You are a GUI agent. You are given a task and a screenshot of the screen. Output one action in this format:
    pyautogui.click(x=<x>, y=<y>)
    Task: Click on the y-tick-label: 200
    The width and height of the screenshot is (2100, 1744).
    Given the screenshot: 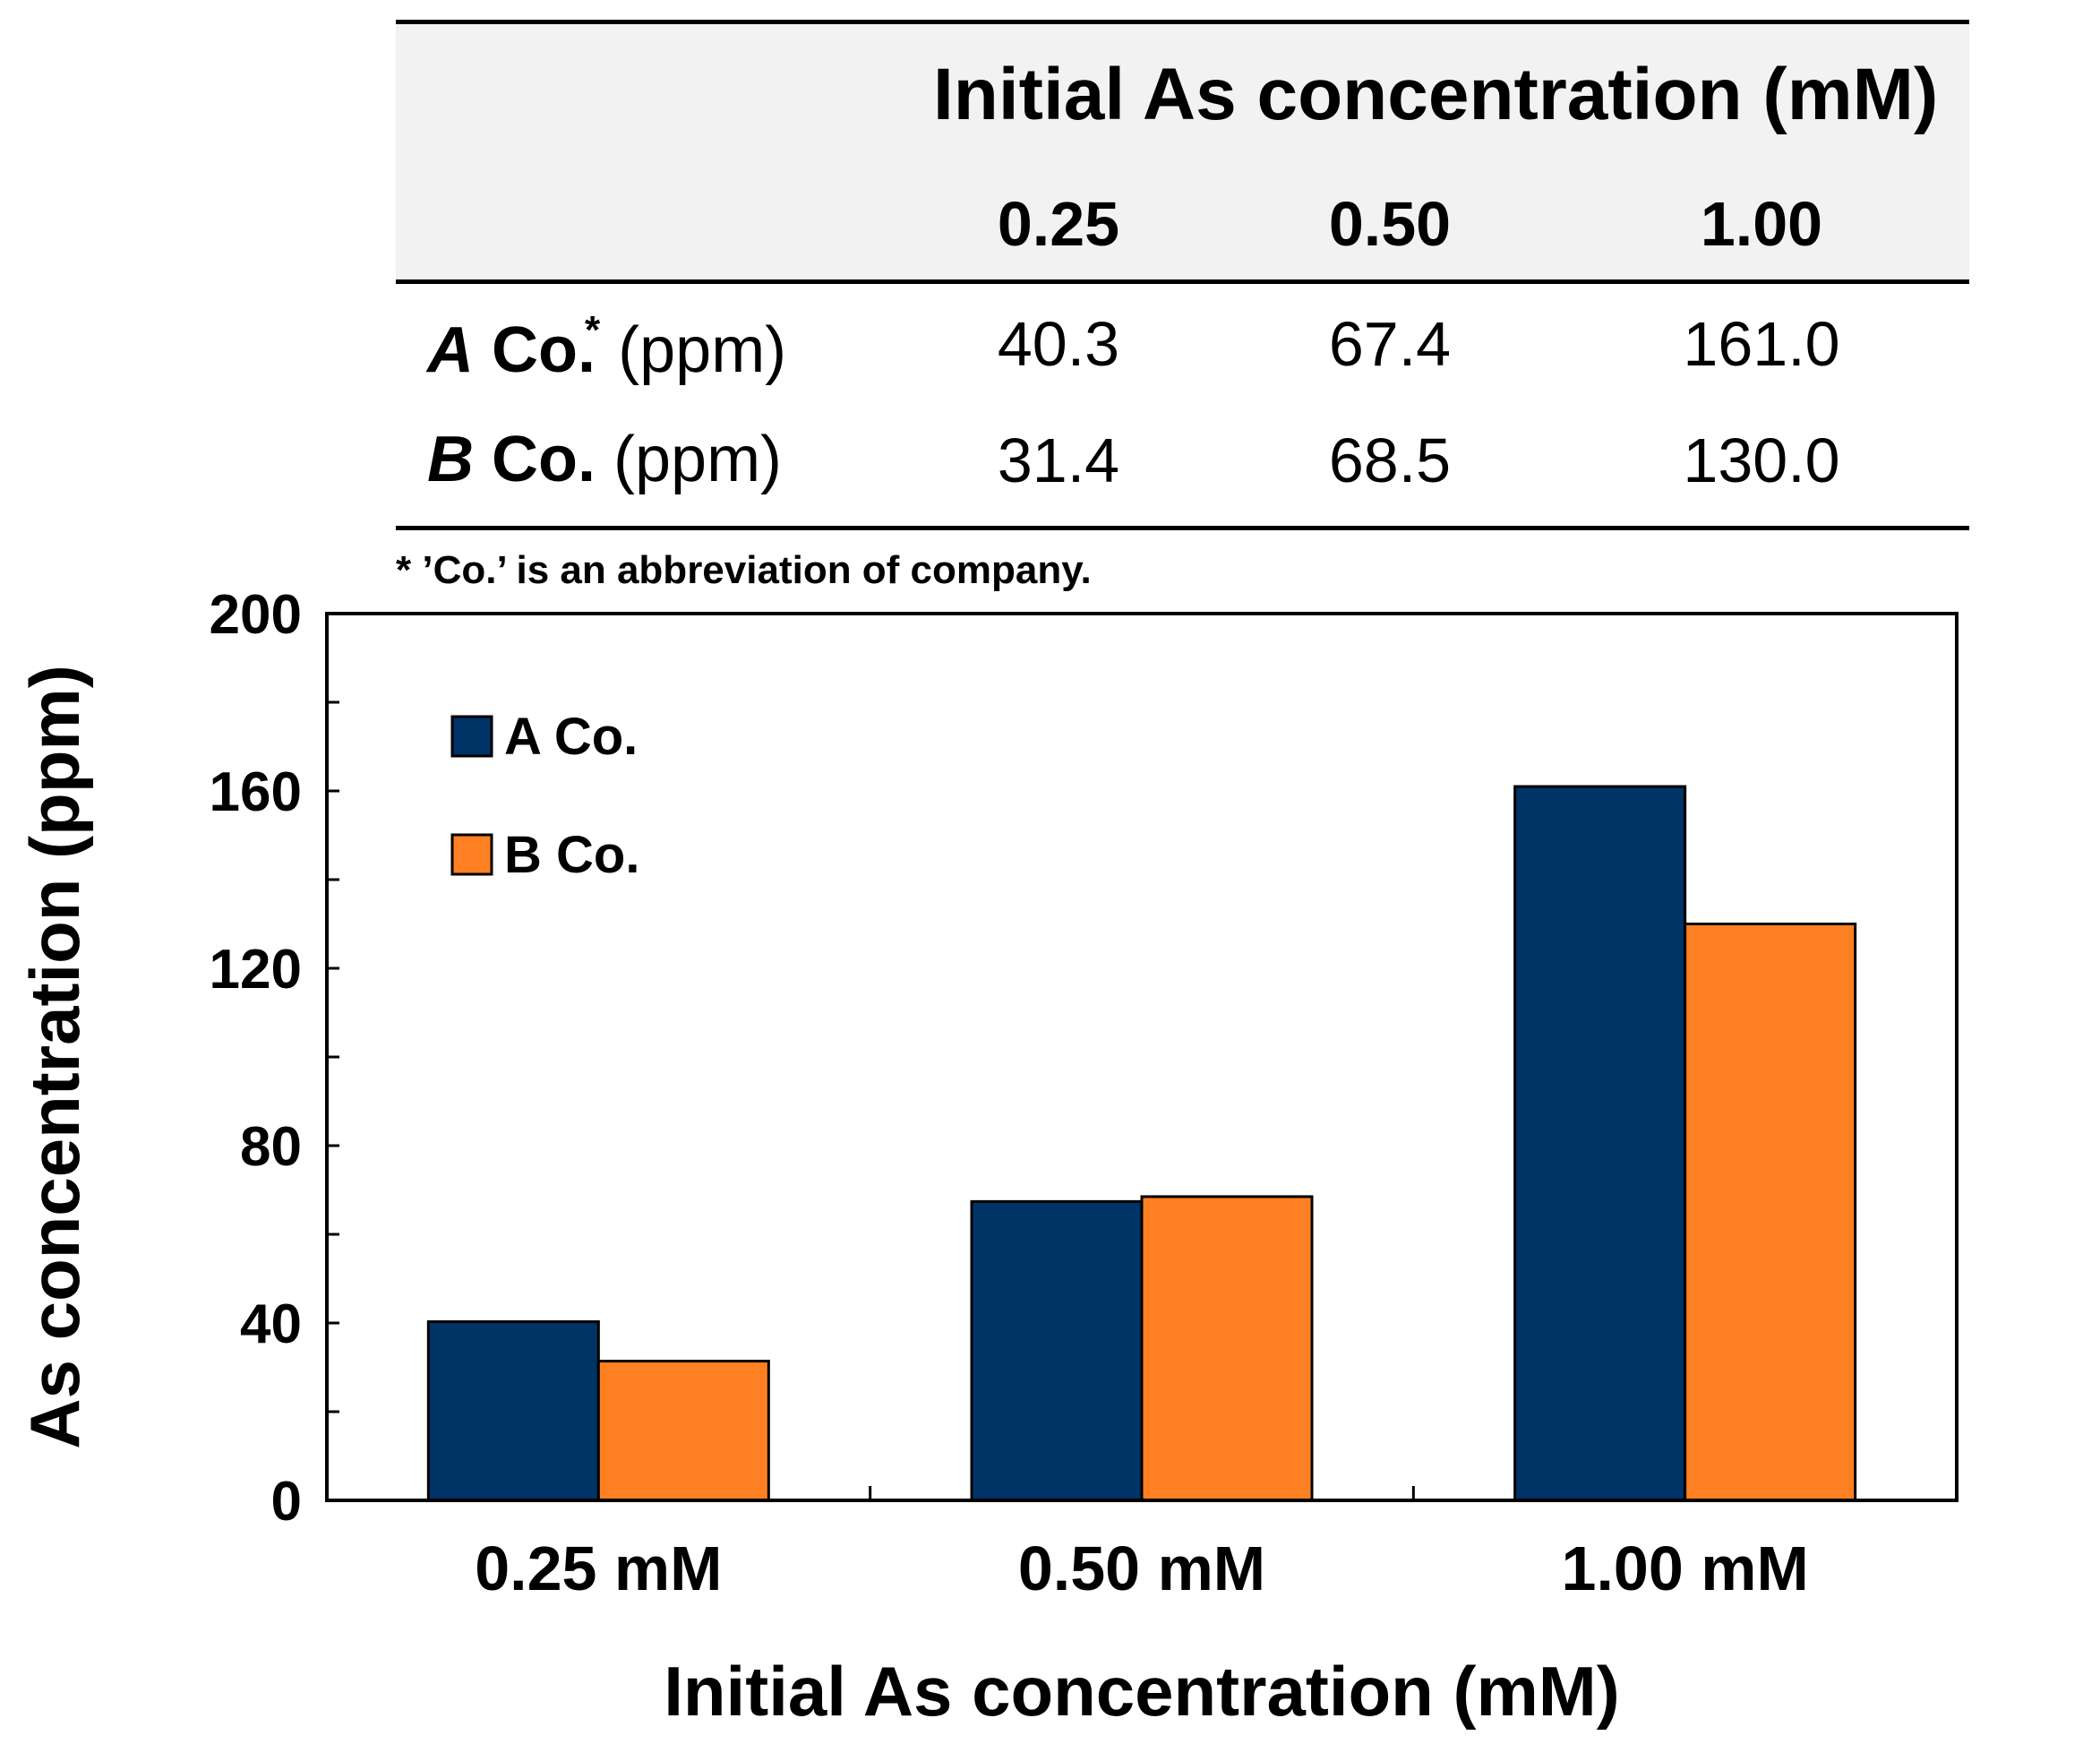 What is the action you would take?
    pyautogui.click(x=256, y=615)
    